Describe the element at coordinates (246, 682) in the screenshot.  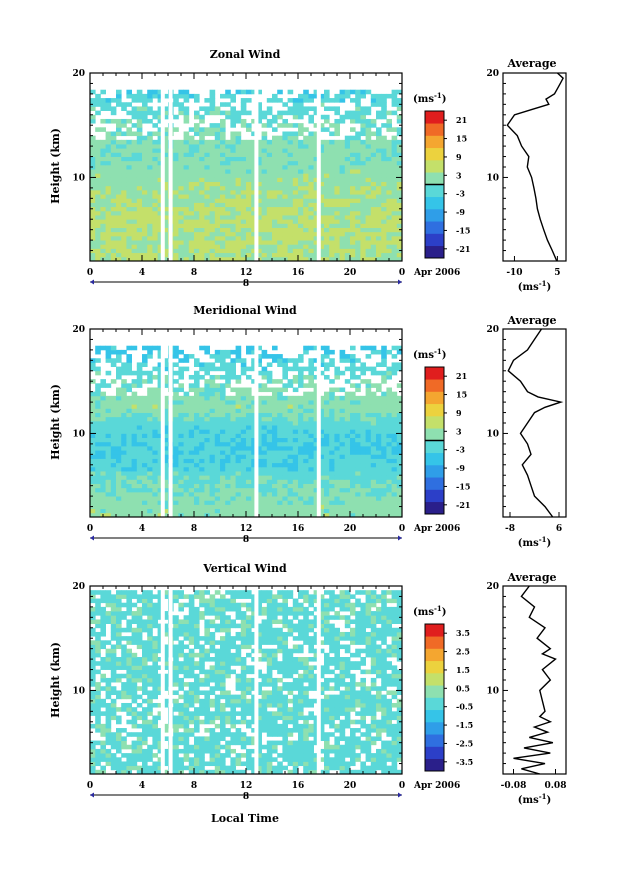
I see `vertical-heatmap-cells` at that location.